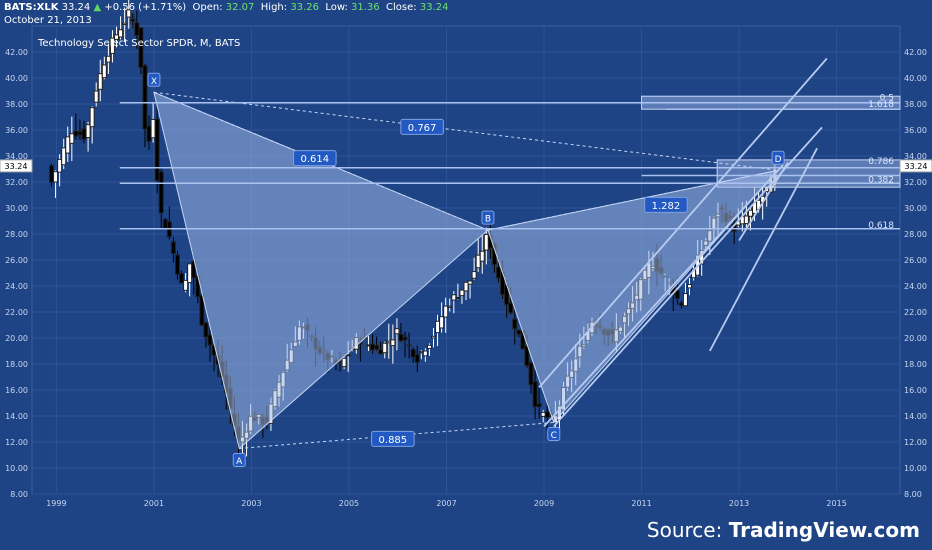 Image resolution: width=932 pixels, height=550 pixels. I want to click on y-tick-label-right: 38.00, so click(915, 104).